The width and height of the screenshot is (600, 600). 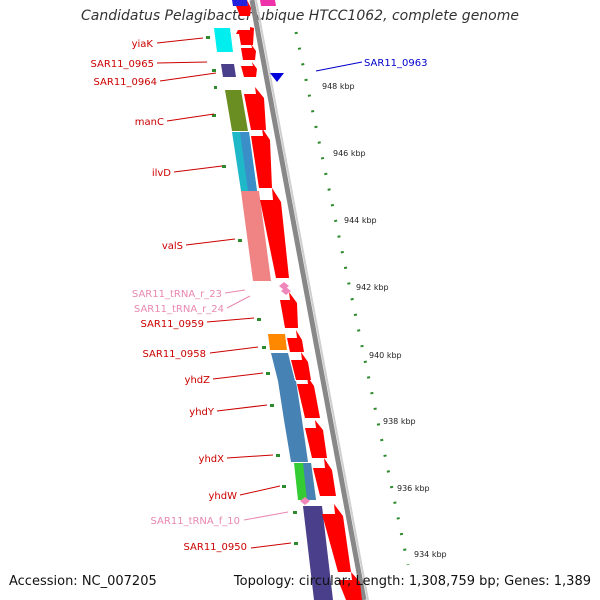 What do you see at coordinates (179, 309) in the screenshot?
I see `gene-label: SAR11_tRNA_r_24` at bounding box center [179, 309].